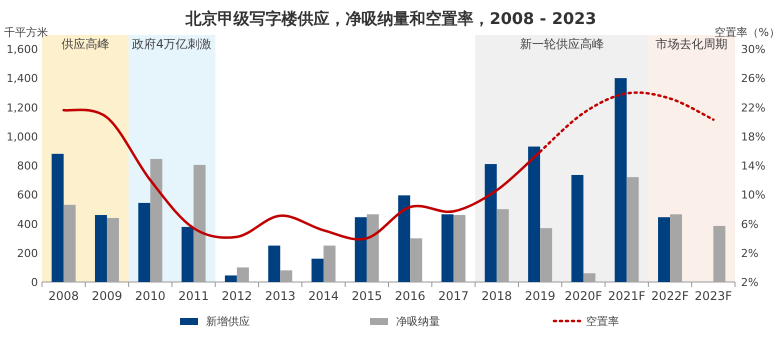 This screenshot has width=782, height=346. Describe the element at coordinates (497, 296) in the screenshot. I see `x-tick-label: 2018` at that location.